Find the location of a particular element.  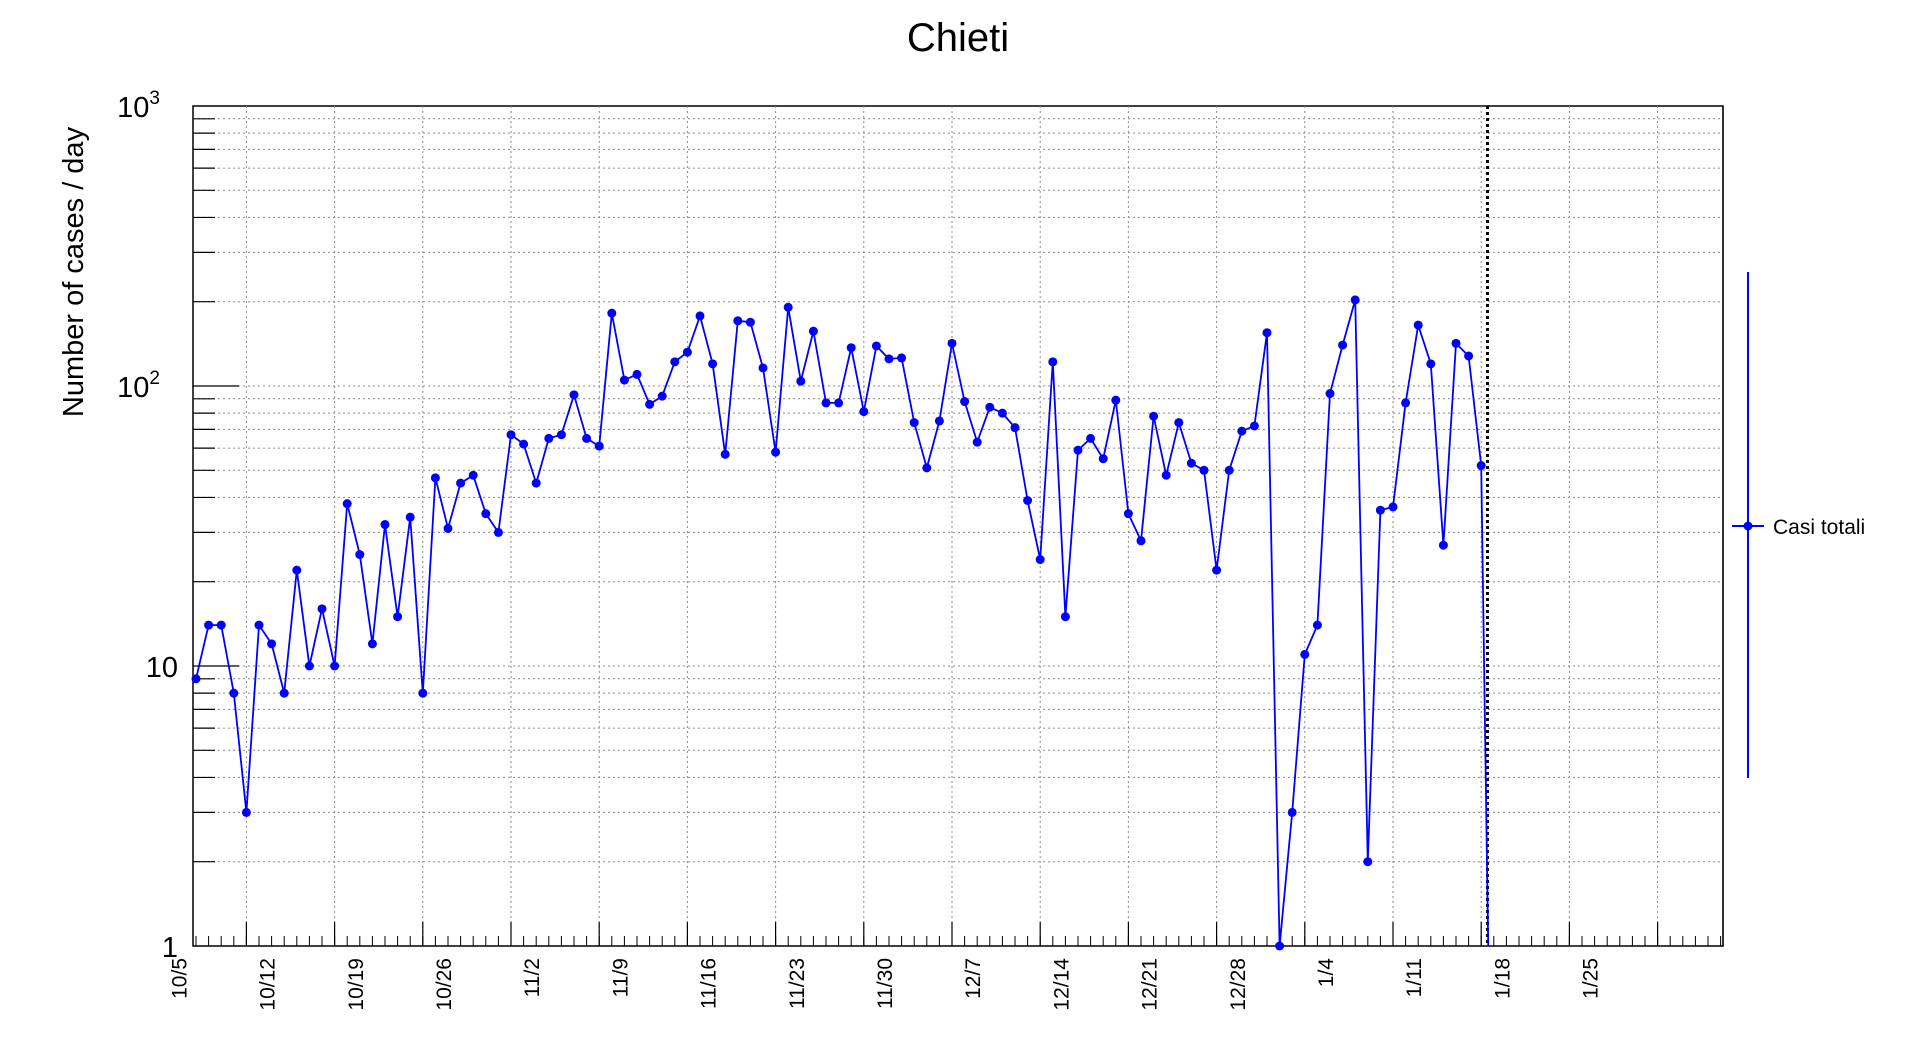

data-point: 50 is located at coordinates (1229, 470).